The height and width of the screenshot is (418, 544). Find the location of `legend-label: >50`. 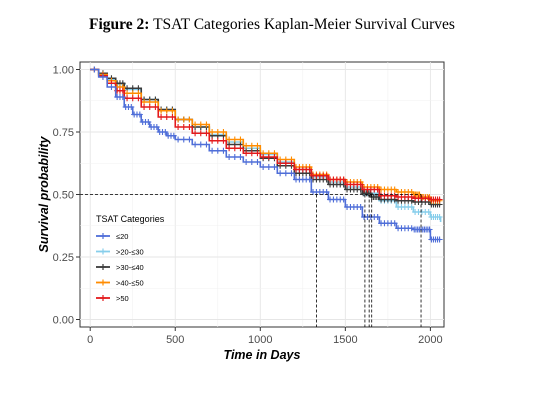

legend-label: >50 is located at coordinates (122, 298).